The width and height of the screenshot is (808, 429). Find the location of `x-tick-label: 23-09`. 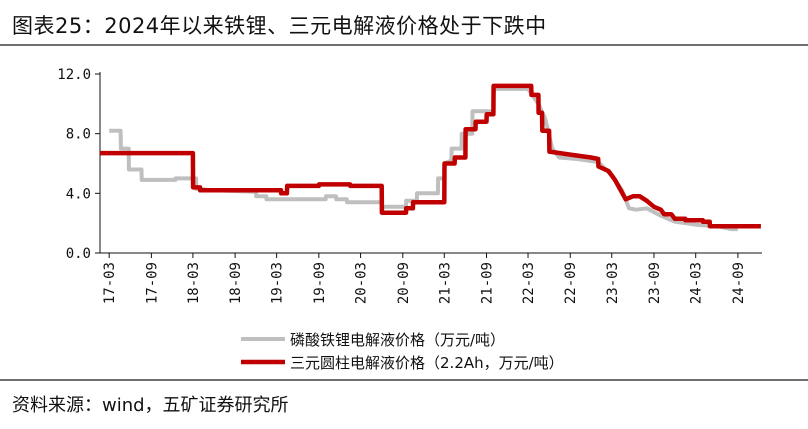

x-tick-label: 23-09 is located at coordinates (655, 283).